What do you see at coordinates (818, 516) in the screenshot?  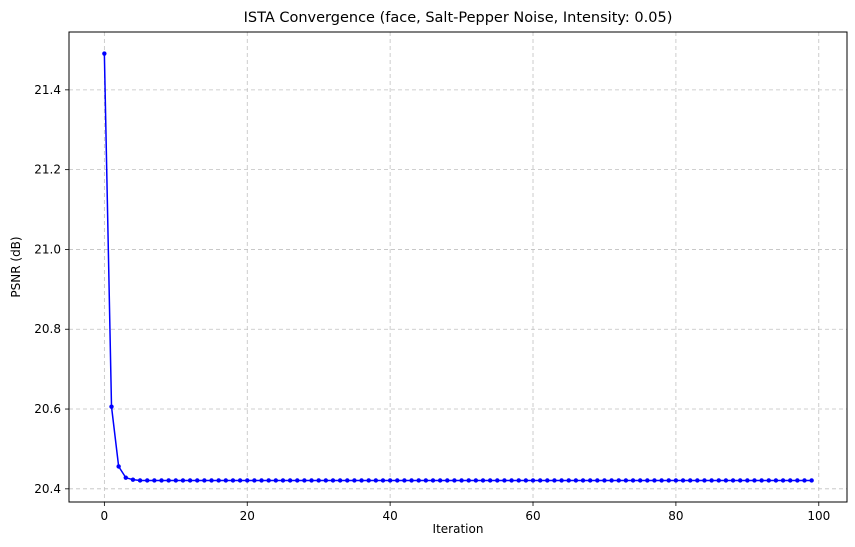 I see `x-tick-label: 100` at bounding box center [818, 516].